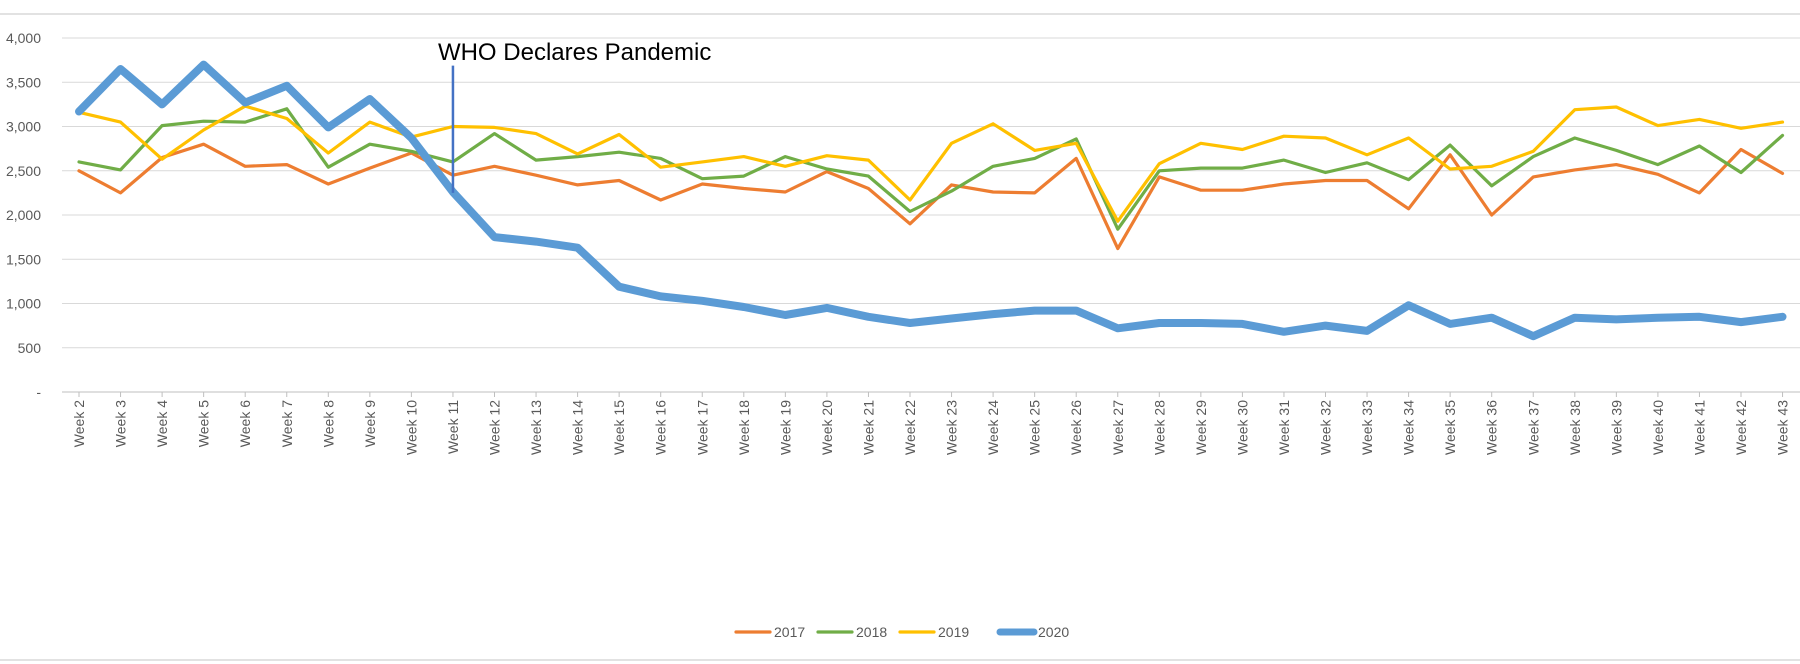 This screenshot has height=664, width=1800. Describe the element at coordinates (1326, 427) in the screenshot. I see `x-tick-label: Week 32` at that location.